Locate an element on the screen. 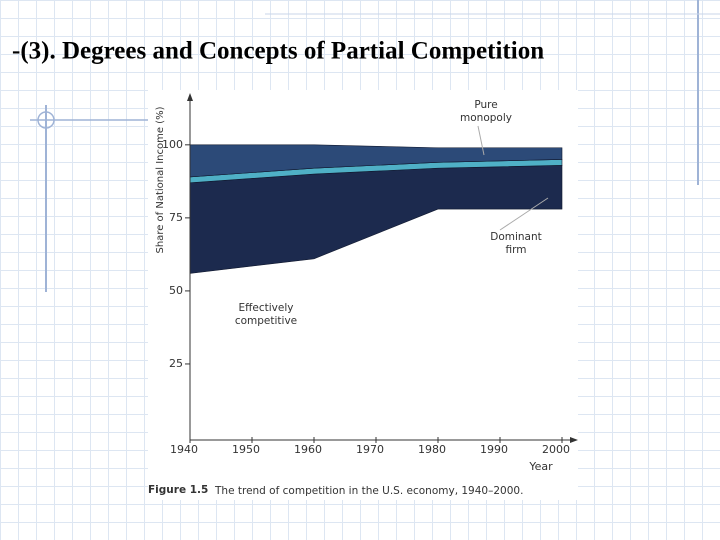 Image resolution: width=720 pixels, height=540 pixels. y-axis-label: Share of National Income (%) is located at coordinates (160, 179).